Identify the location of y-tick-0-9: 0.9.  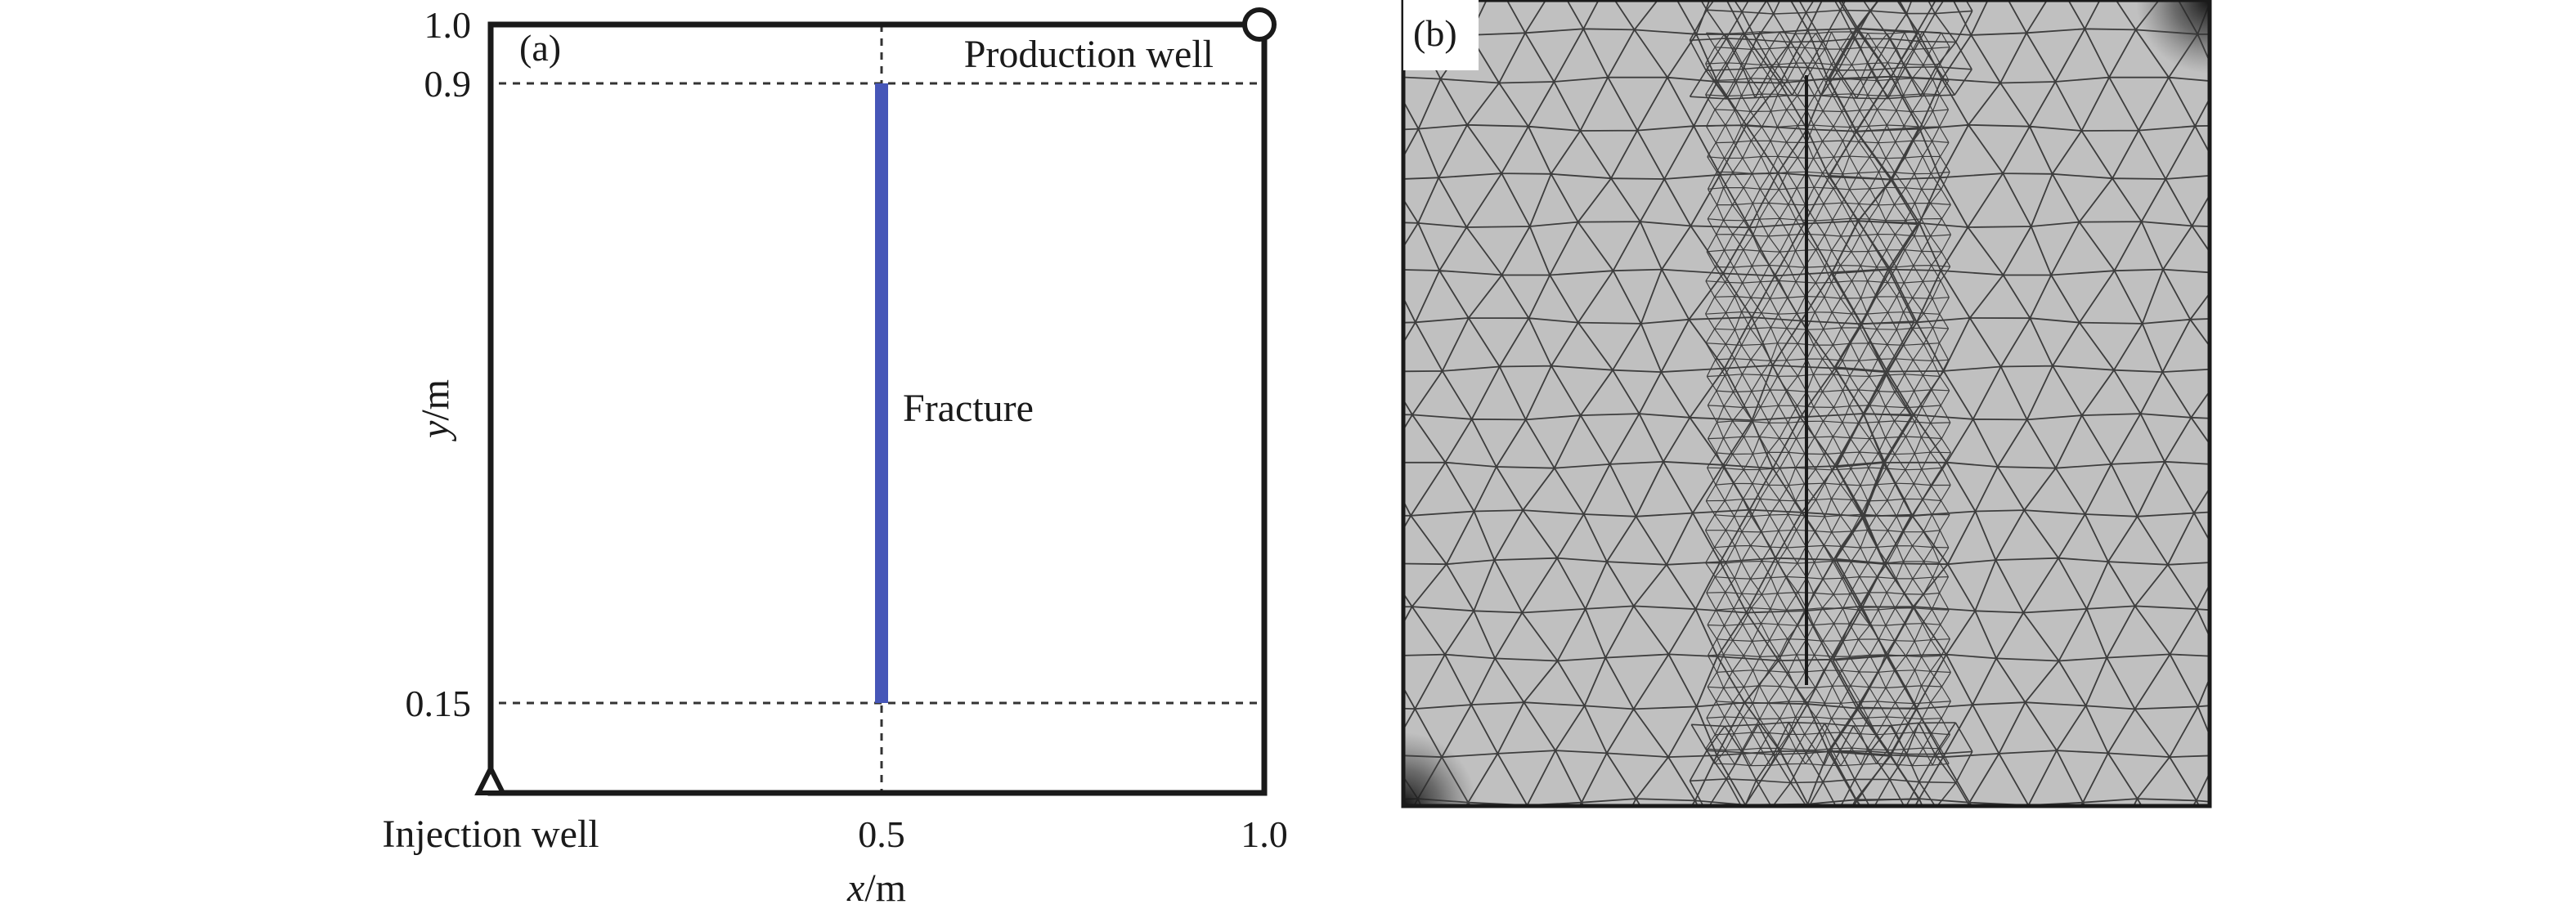
(448, 84).